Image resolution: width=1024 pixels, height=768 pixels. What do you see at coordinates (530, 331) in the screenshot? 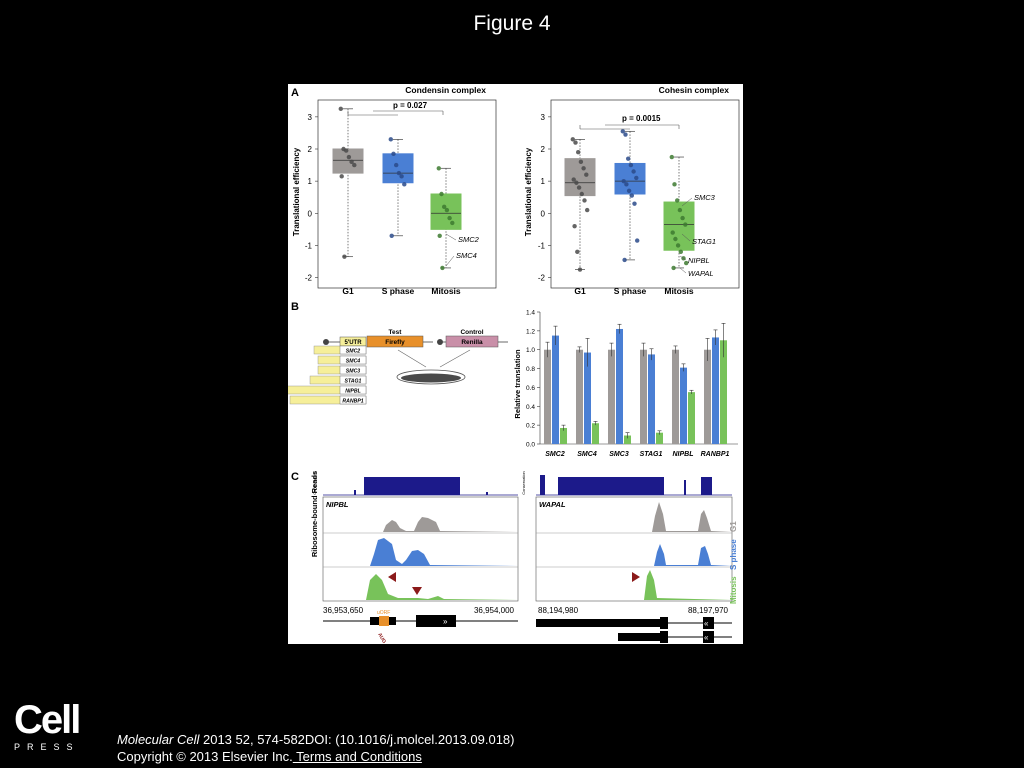
I see `bar-y-tick-label: 1.2` at bounding box center [530, 331].